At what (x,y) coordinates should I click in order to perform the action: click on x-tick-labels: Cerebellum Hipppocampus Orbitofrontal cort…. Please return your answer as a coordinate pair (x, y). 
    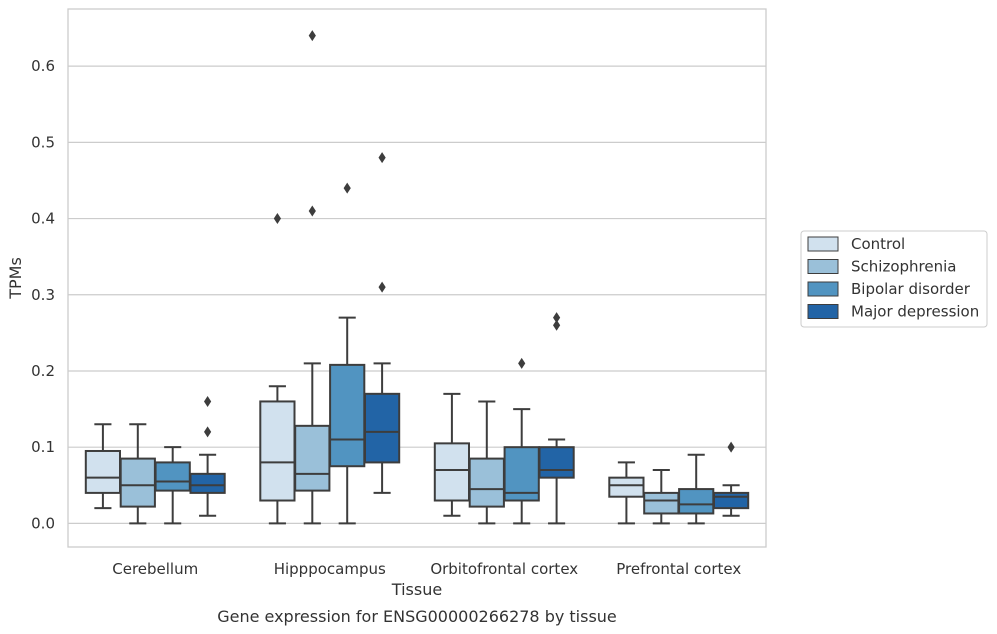
    Looking at the image, I should click on (426, 569).